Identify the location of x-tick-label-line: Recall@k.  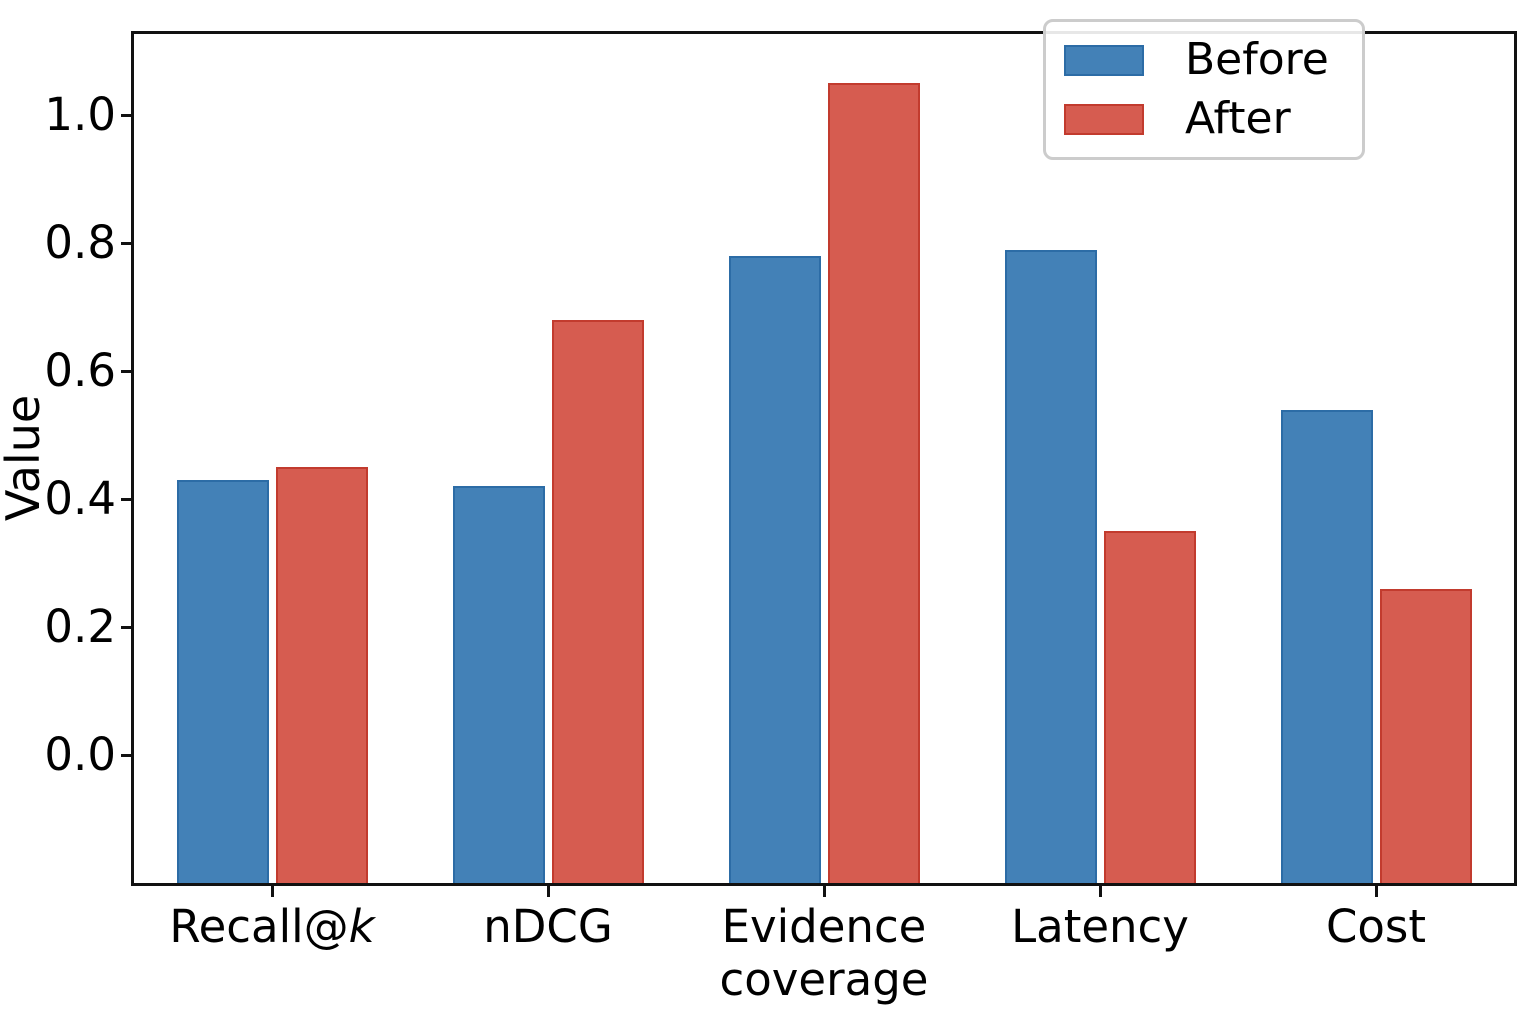
(272, 926).